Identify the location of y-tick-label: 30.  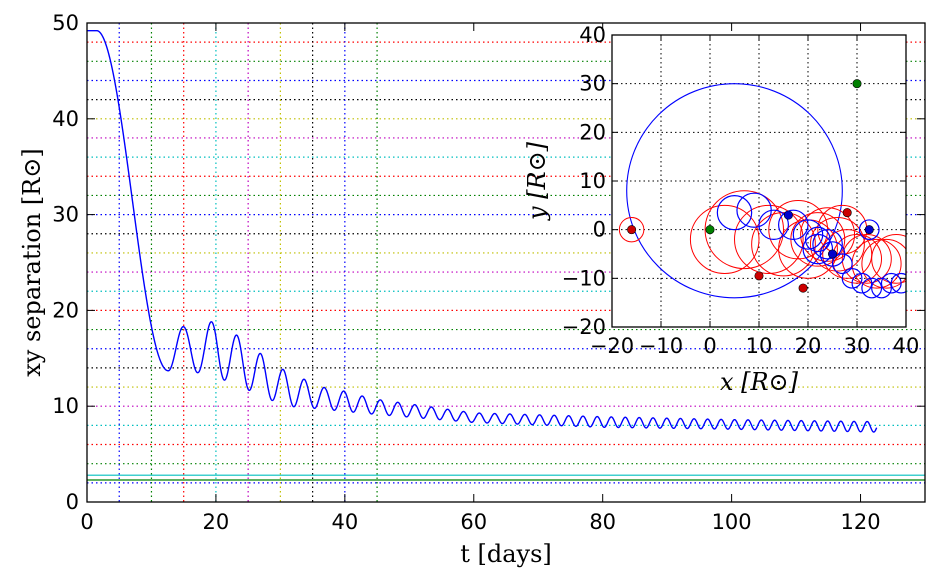
(65, 215).